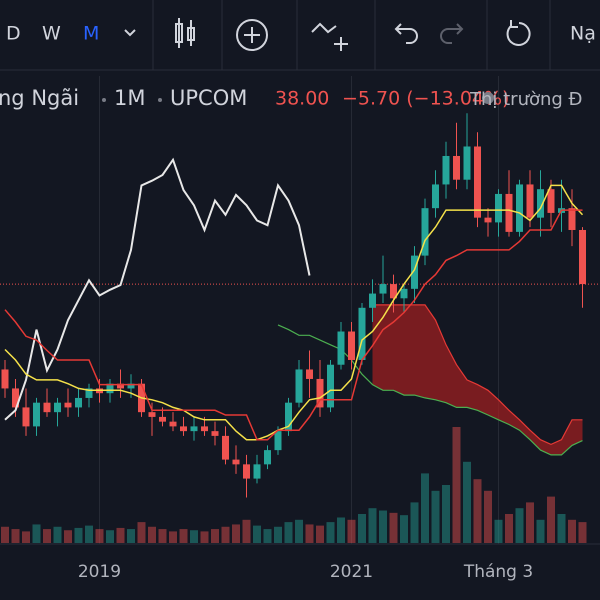 This screenshot has height=600, width=600. I want to click on time-axis: 2019 2021 Tháng 3, so click(305, 572).